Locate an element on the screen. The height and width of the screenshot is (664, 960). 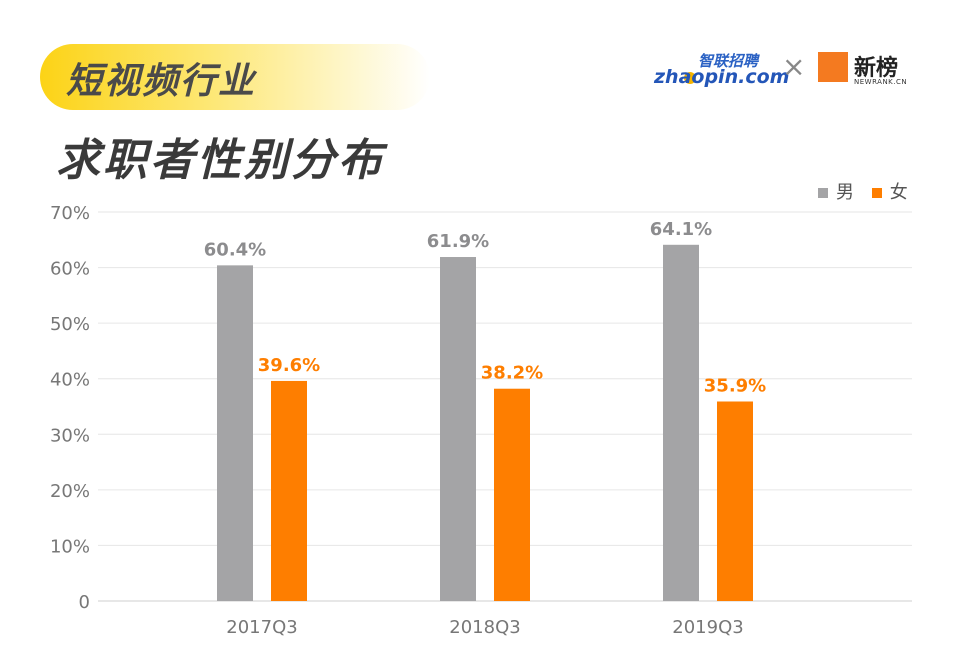
cross-icon: × is located at coordinates (794, 66).